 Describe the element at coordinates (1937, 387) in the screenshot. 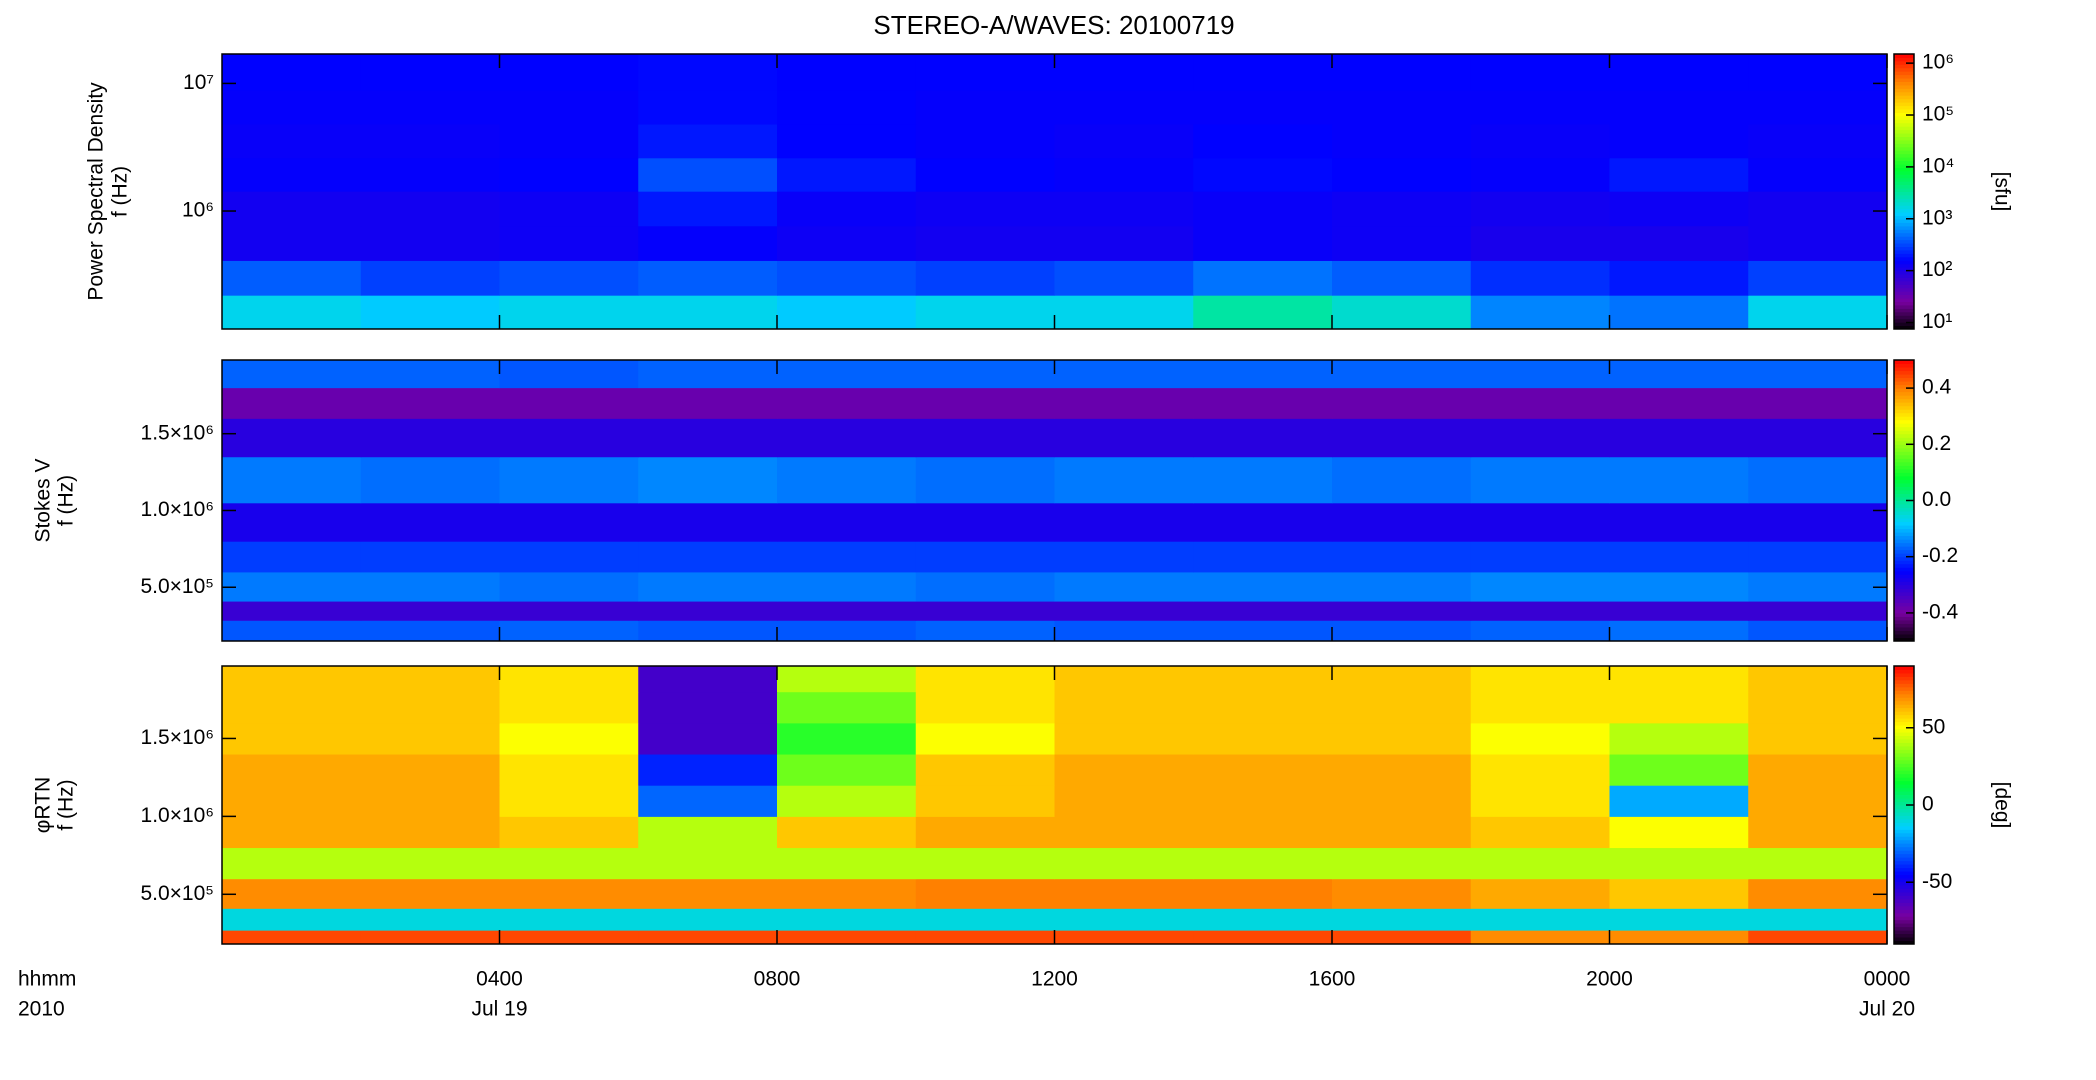

I see `colorbar-tick-label: 0.4` at that location.